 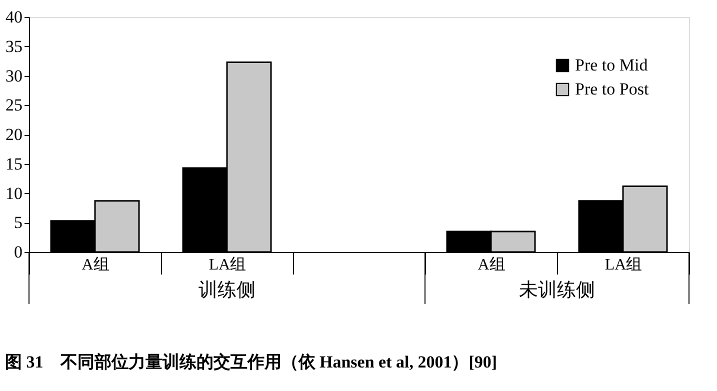 What do you see at coordinates (14, 193) in the screenshot?
I see `y-tick-label: 10` at bounding box center [14, 193].